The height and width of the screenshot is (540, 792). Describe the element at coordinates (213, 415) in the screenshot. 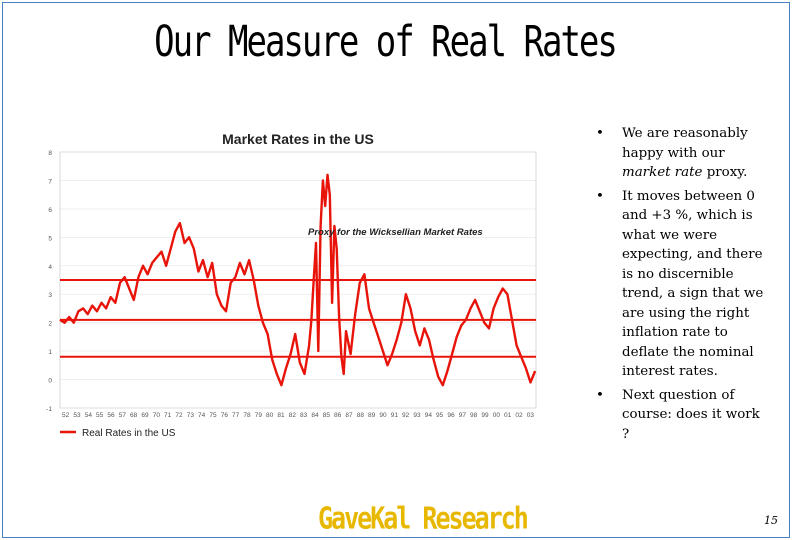

I see `x-tick-label: 75` at that location.